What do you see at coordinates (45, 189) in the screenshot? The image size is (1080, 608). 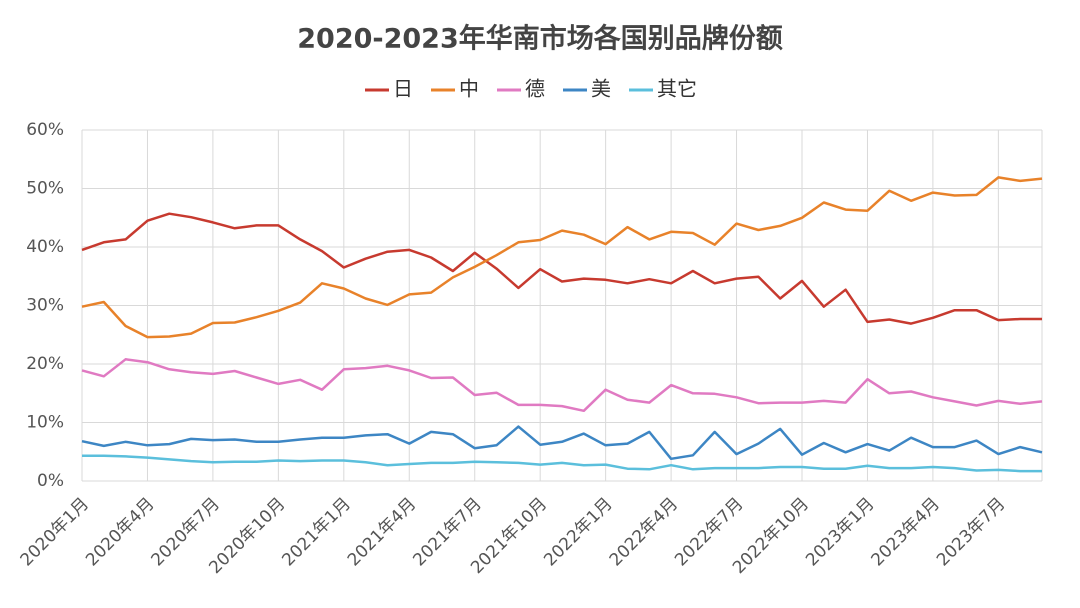 I see `y-tick-label: 50%` at bounding box center [45, 189].